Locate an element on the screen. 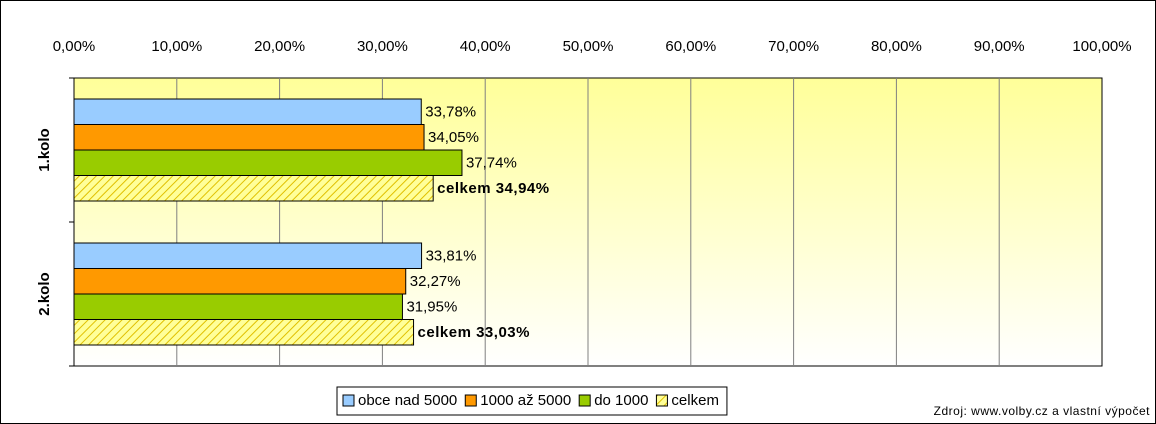  x-tick-label: 80,00% is located at coordinates (896, 46).